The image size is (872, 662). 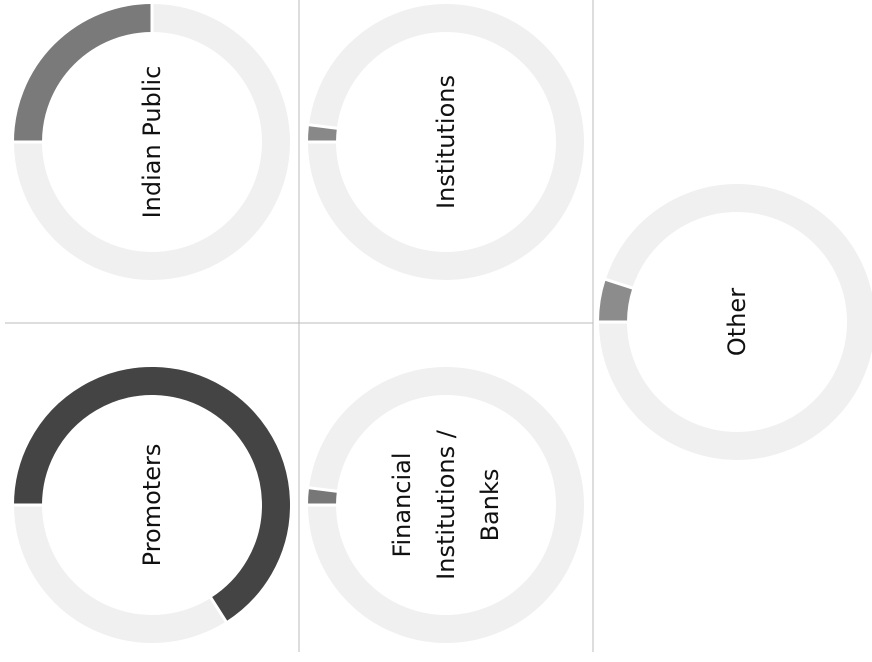 I want to click on donut-label: Other, so click(x=737, y=322).